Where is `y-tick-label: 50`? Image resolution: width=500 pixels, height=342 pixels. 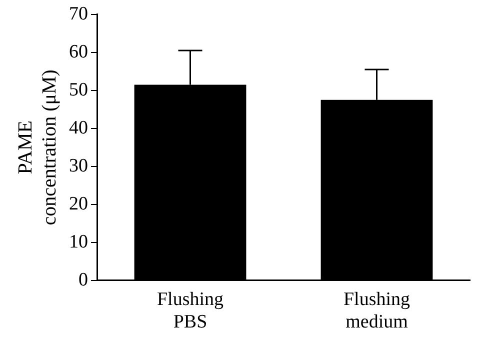
y-tick-label: 50 is located at coordinates (78, 89).